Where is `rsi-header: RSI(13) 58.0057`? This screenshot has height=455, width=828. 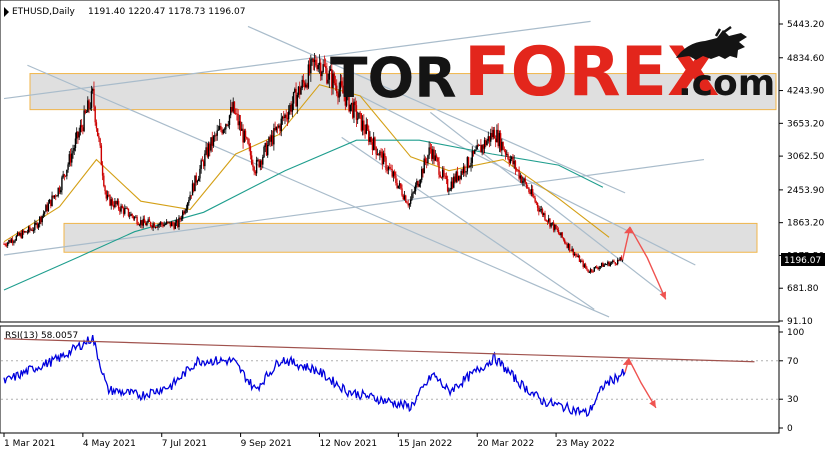
rsi-header: RSI(13) 58.0057 is located at coordinates (41, 336).